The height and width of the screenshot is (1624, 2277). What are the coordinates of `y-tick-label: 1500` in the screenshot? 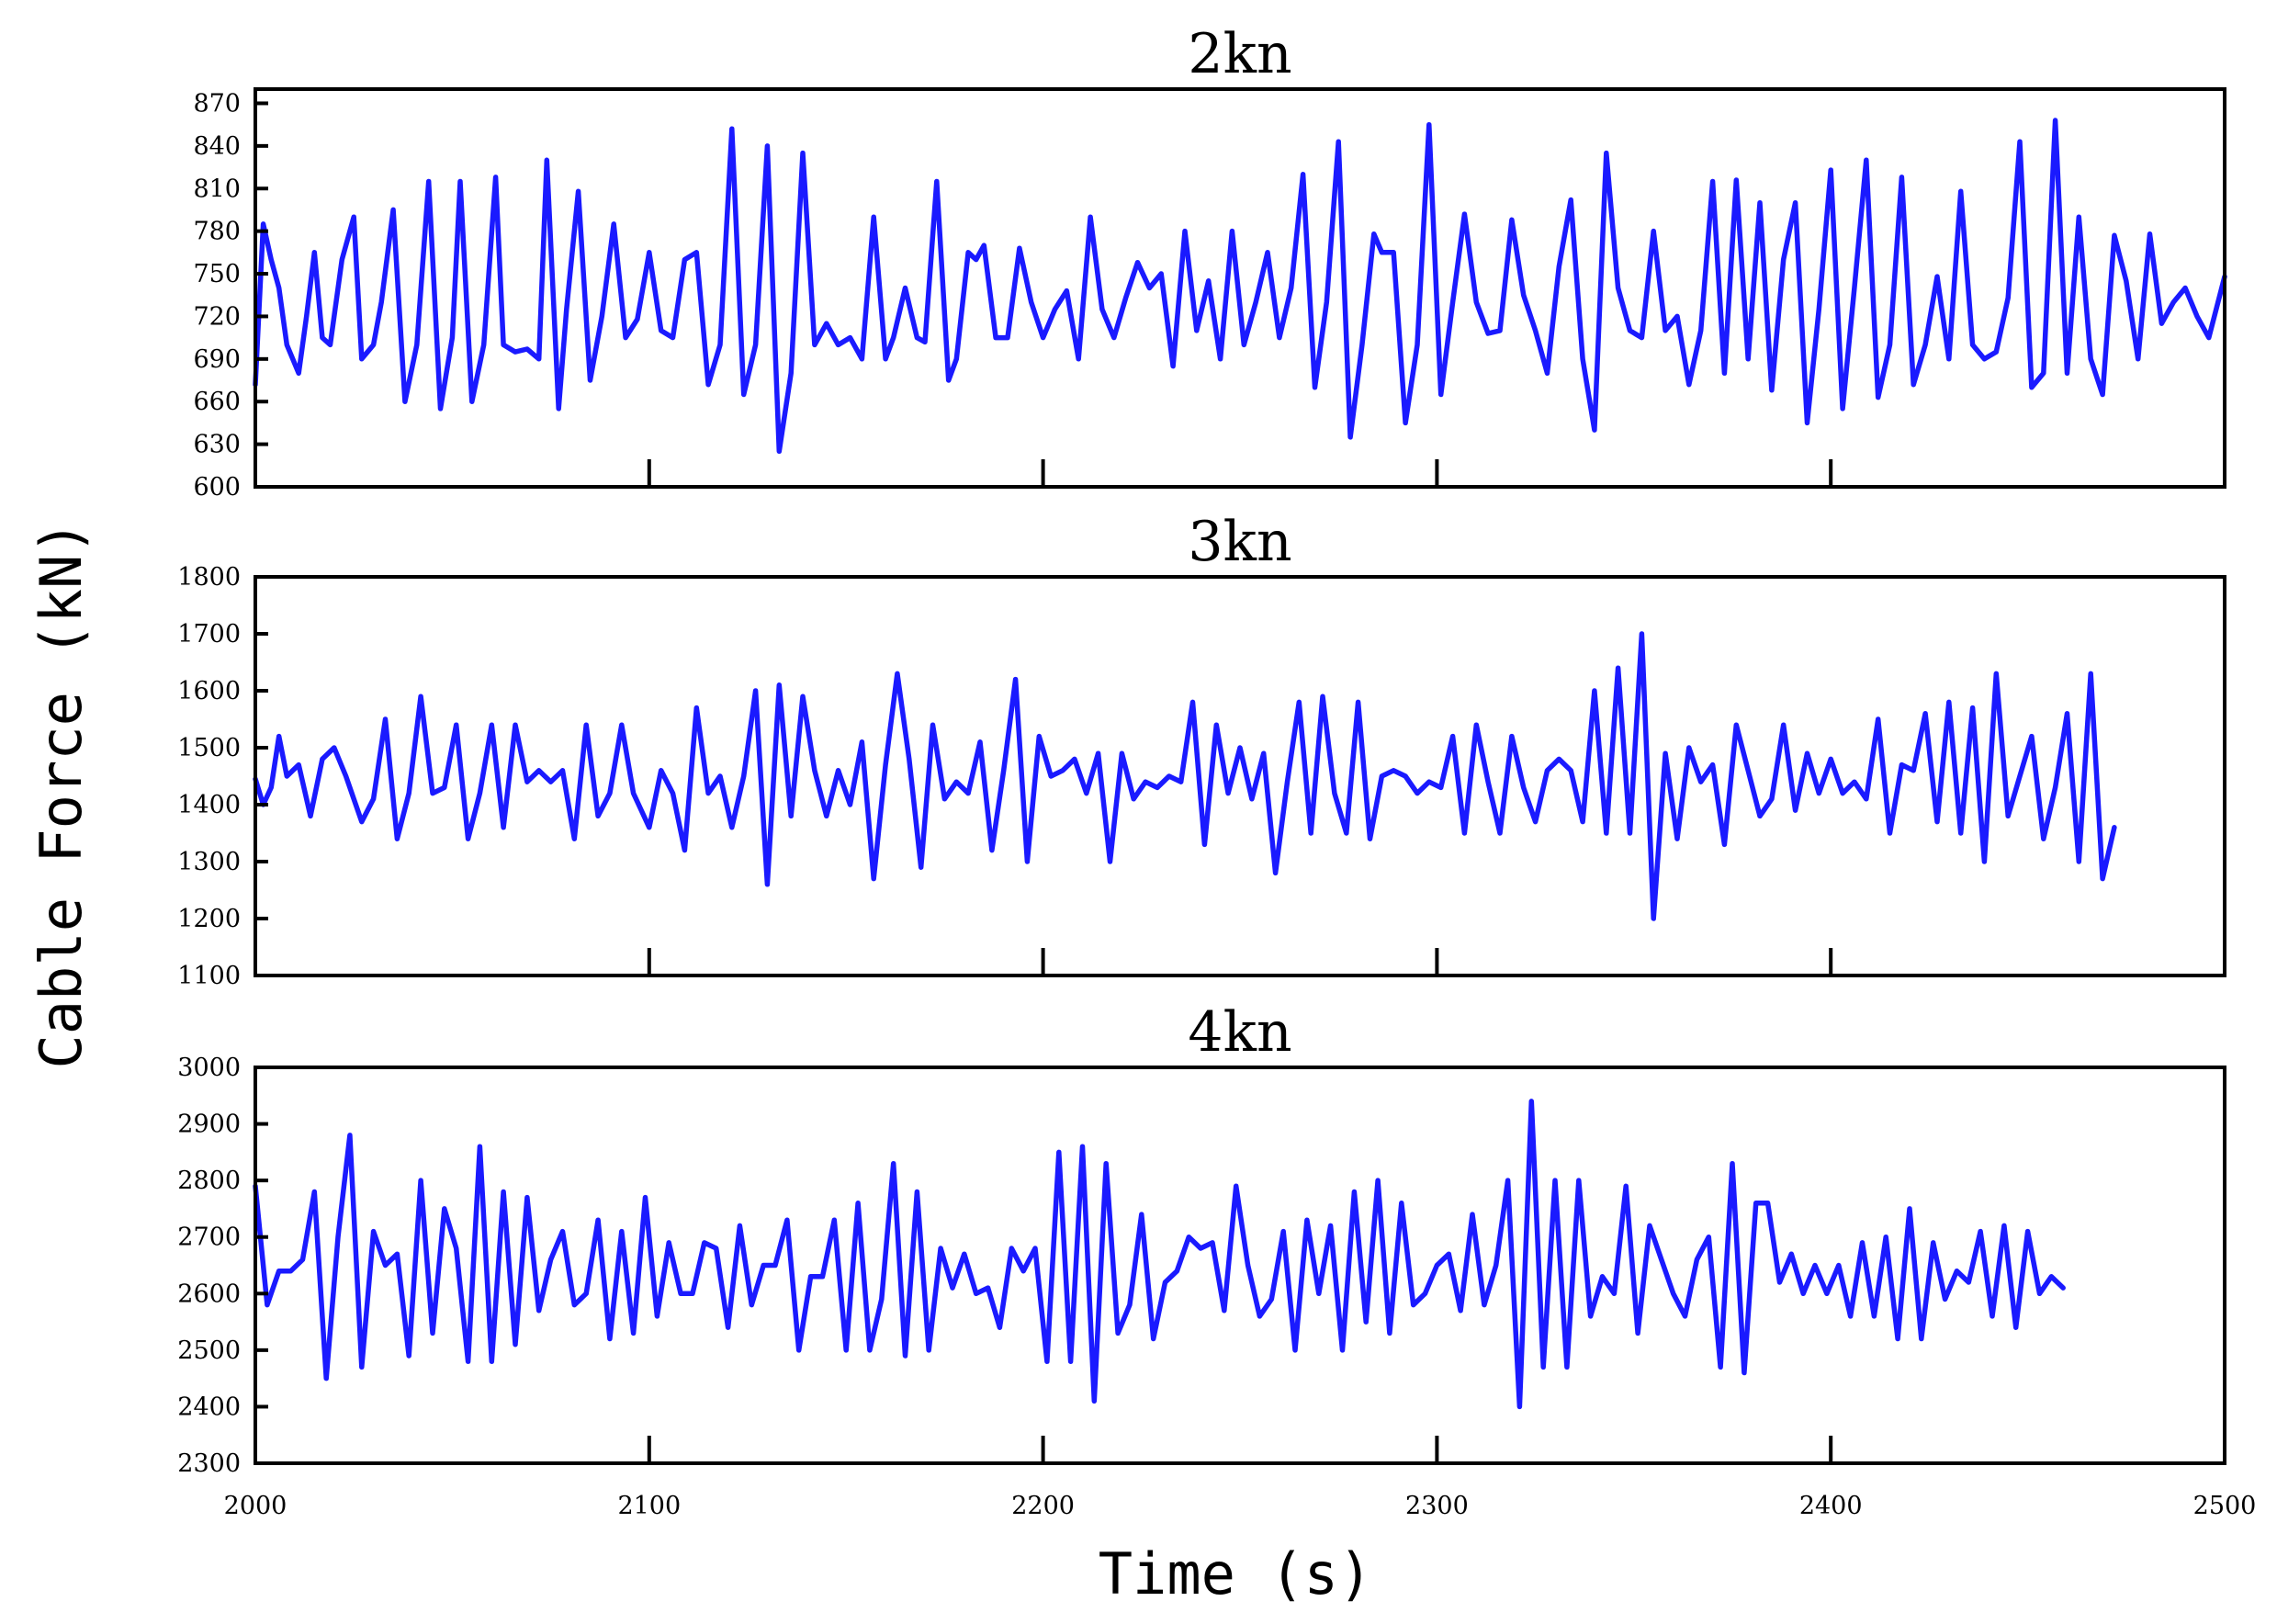 It's located at (209, 748).